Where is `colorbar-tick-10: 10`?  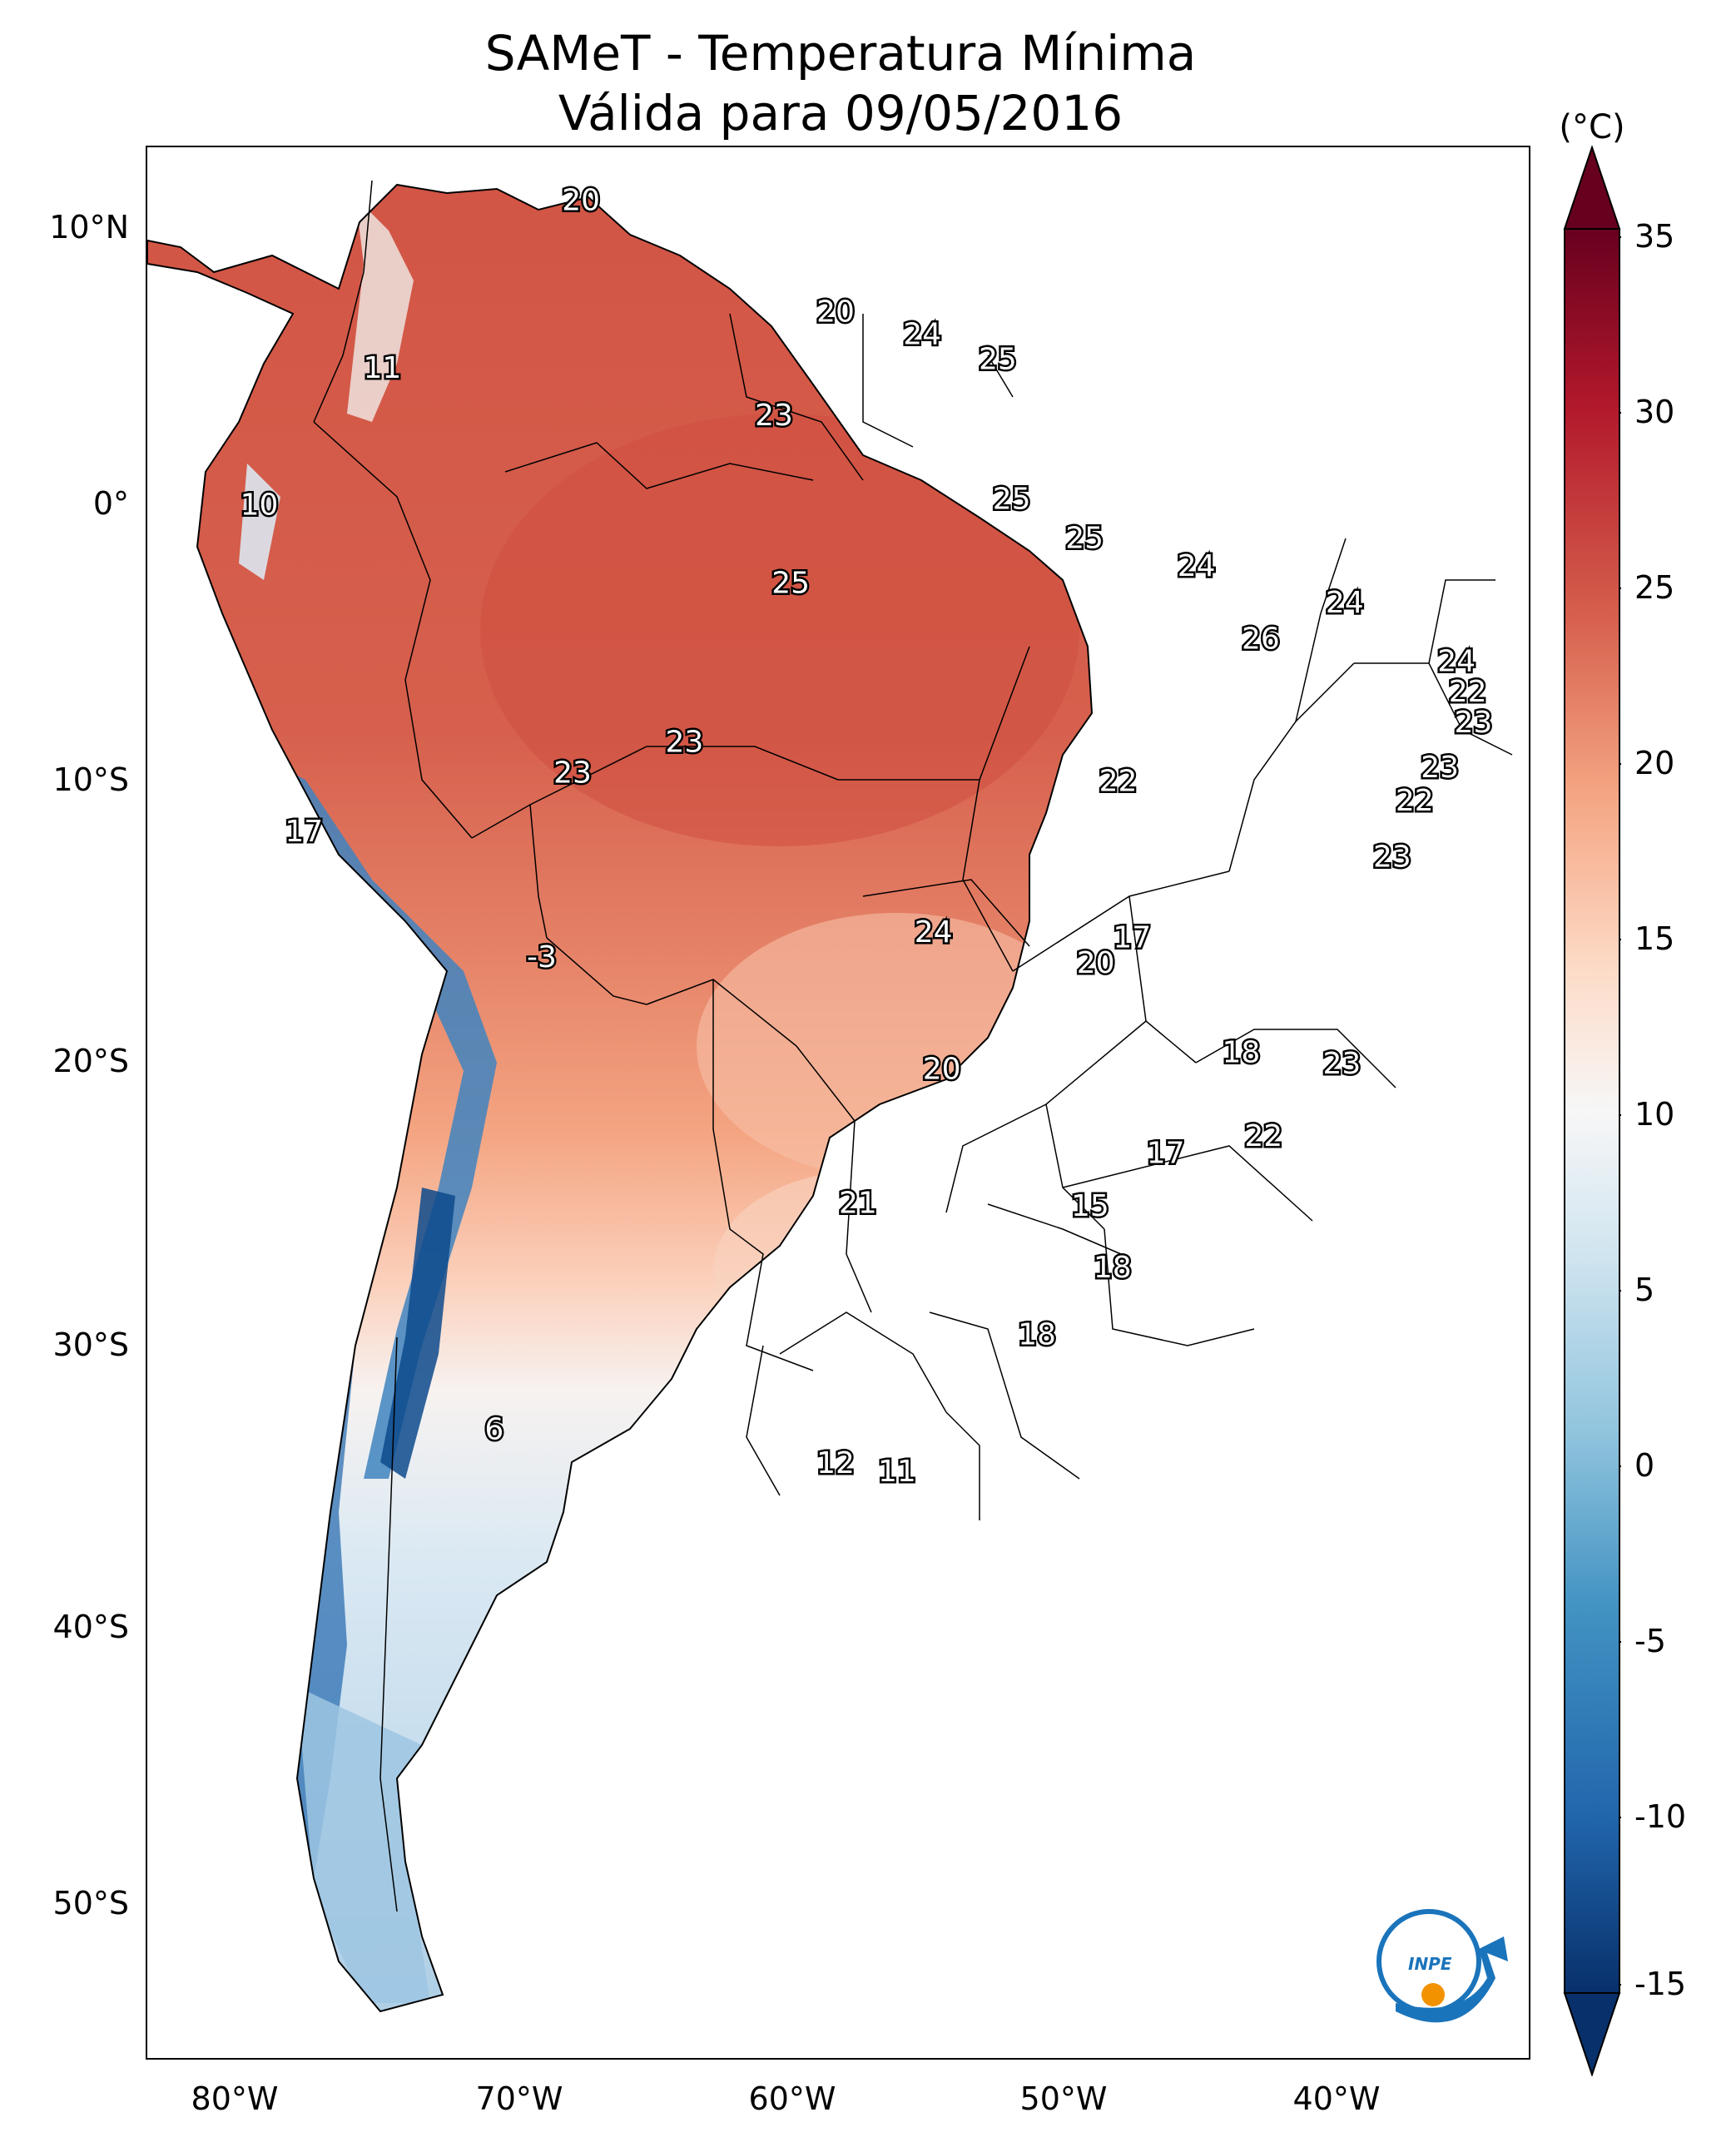
colorbar-tick-10: 10 is located at coordinates (1654, 1114).